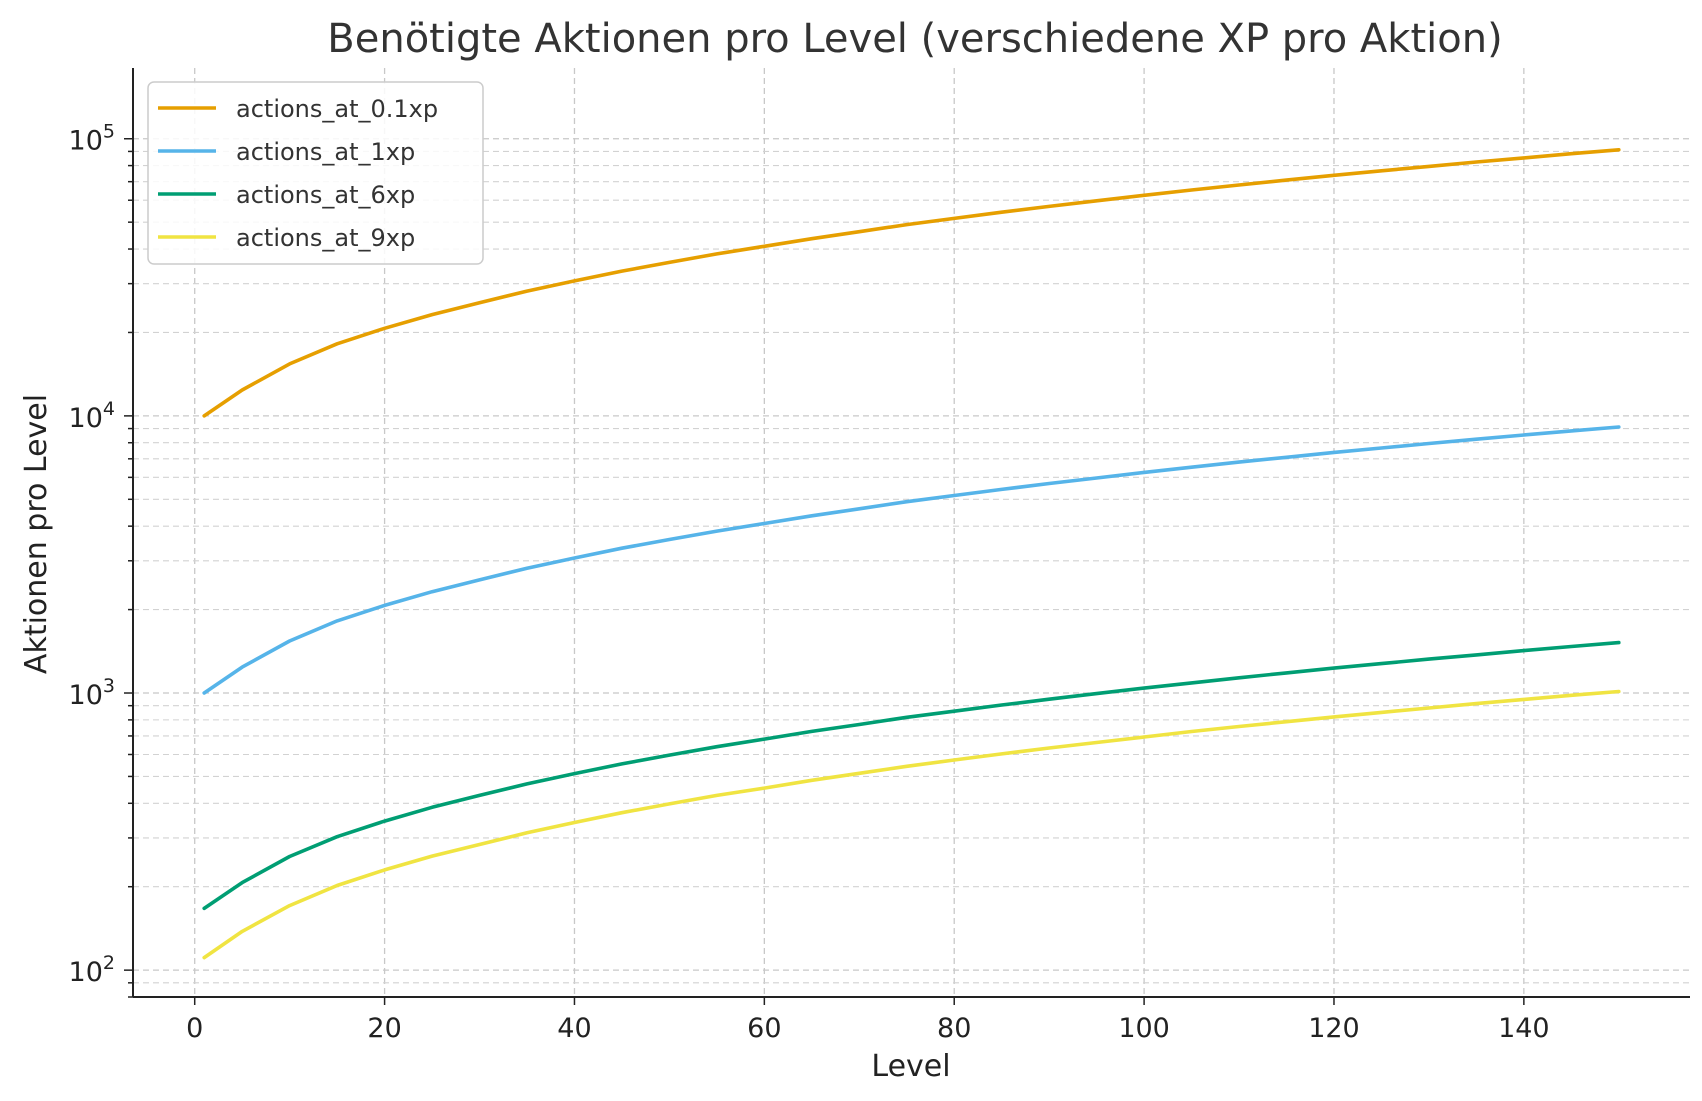  I want to click on x-tick-label: 140, so click(1524, 1028).